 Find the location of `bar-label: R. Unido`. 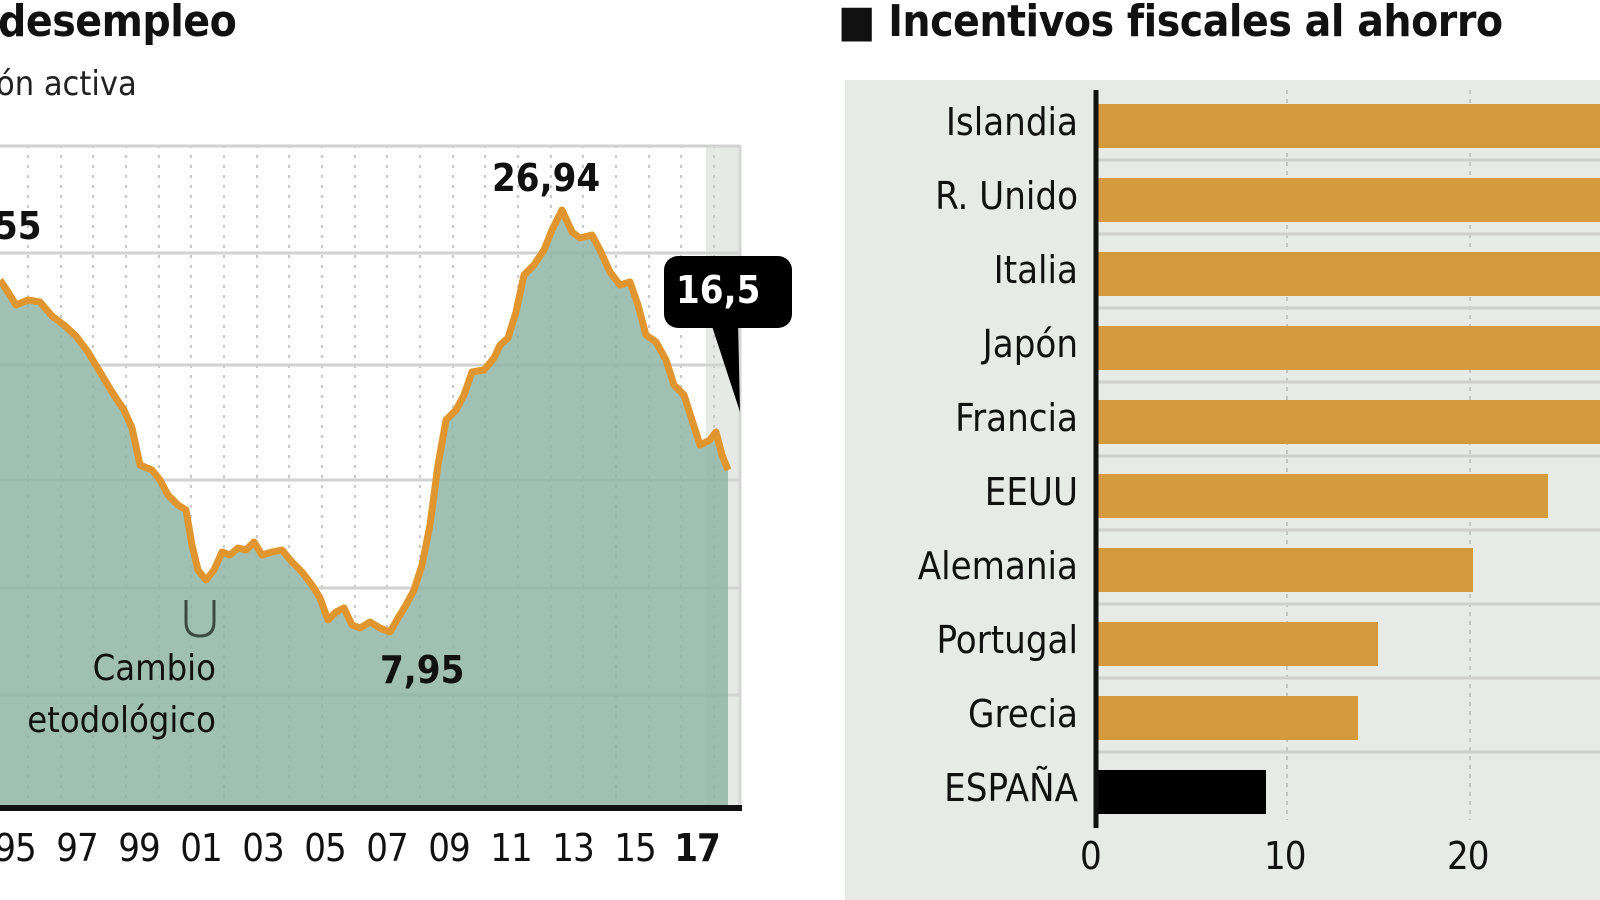

bar-label: R. Unido is located at coordinates (1006, 196).